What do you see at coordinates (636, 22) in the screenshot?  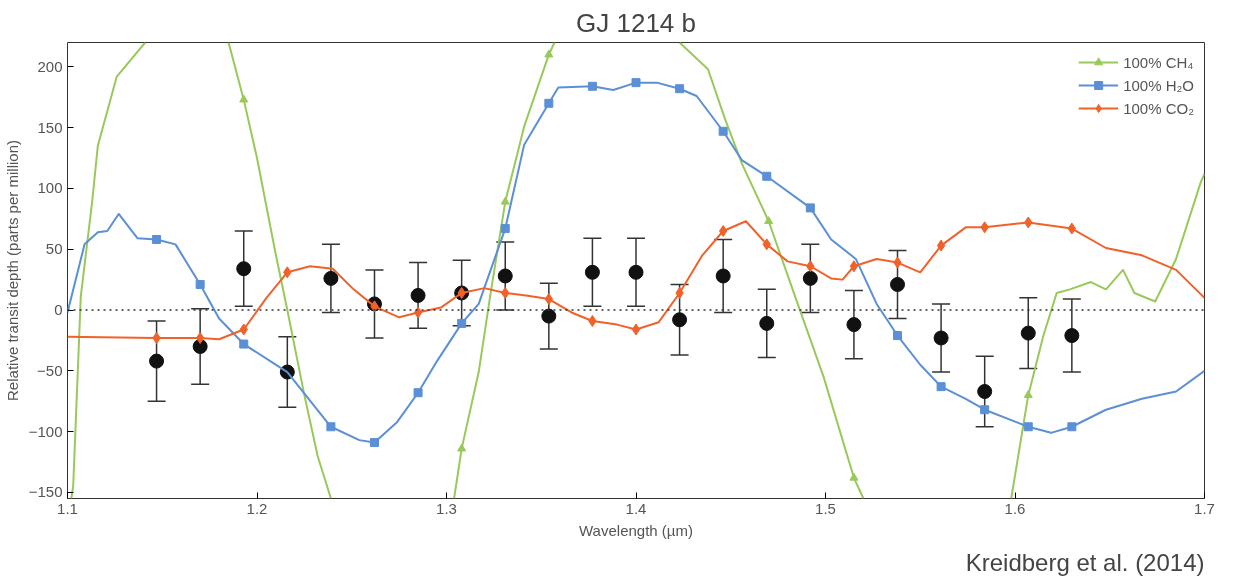 I see `chart-title: GJ 1214 b` at bounding box center [636, 22].